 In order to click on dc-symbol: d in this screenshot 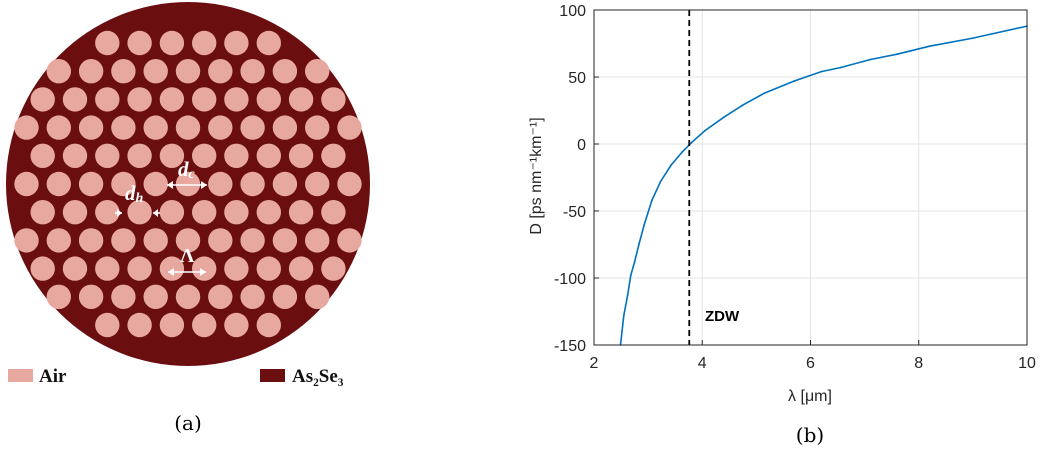, I will do `click(183, 169)`.